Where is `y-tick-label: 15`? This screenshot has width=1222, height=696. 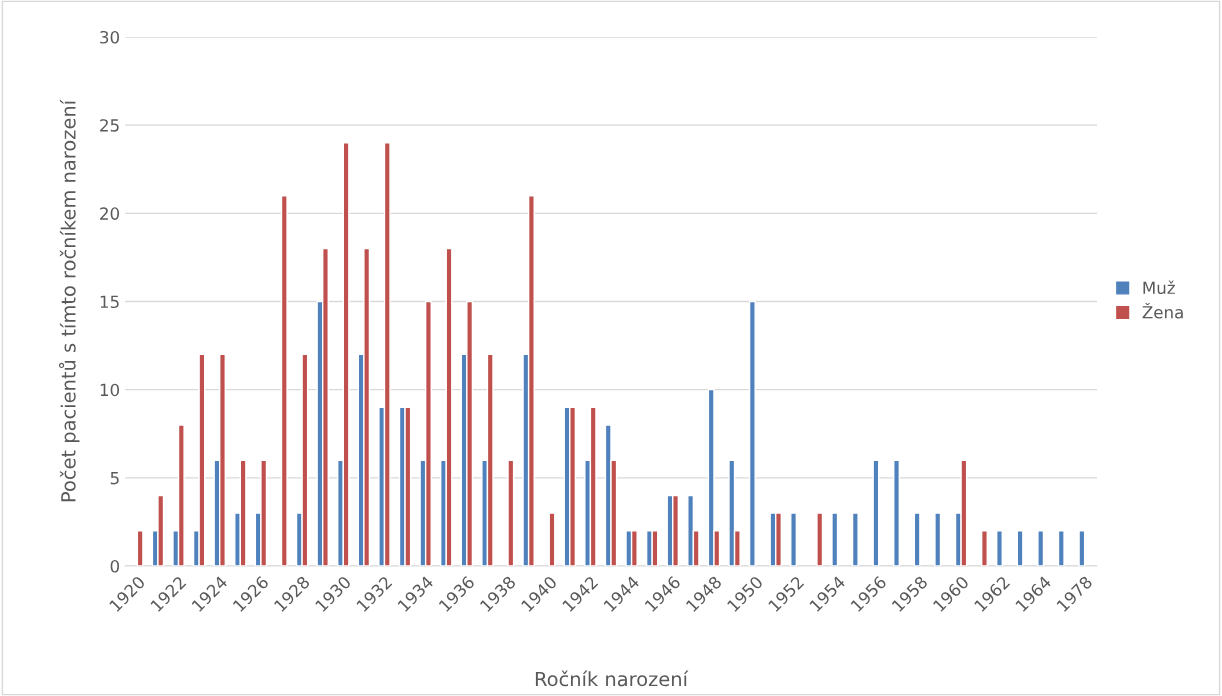
y-tick-label: 15 is located at coordinates (109, 302).